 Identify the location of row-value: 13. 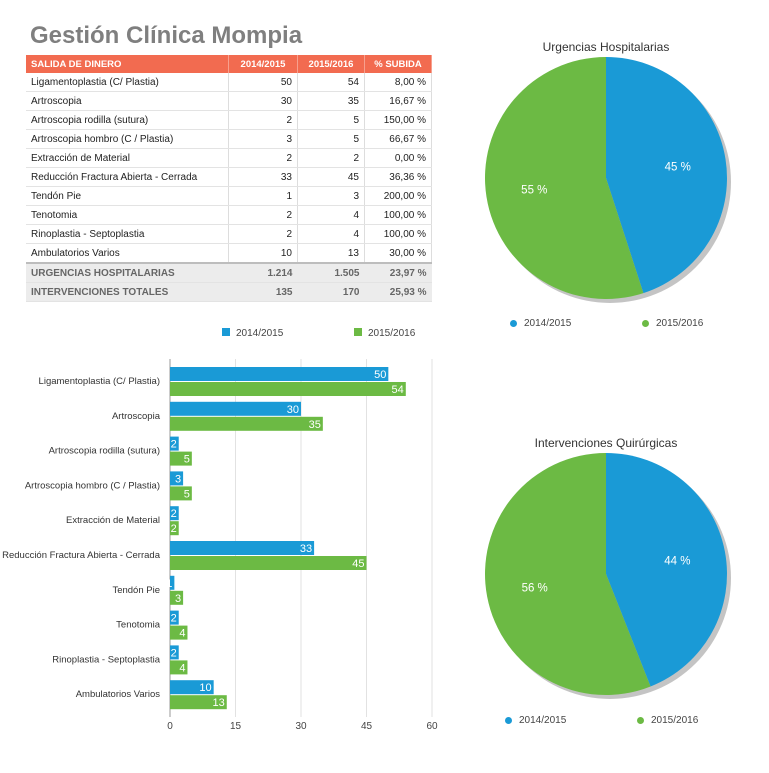
(331, 253).